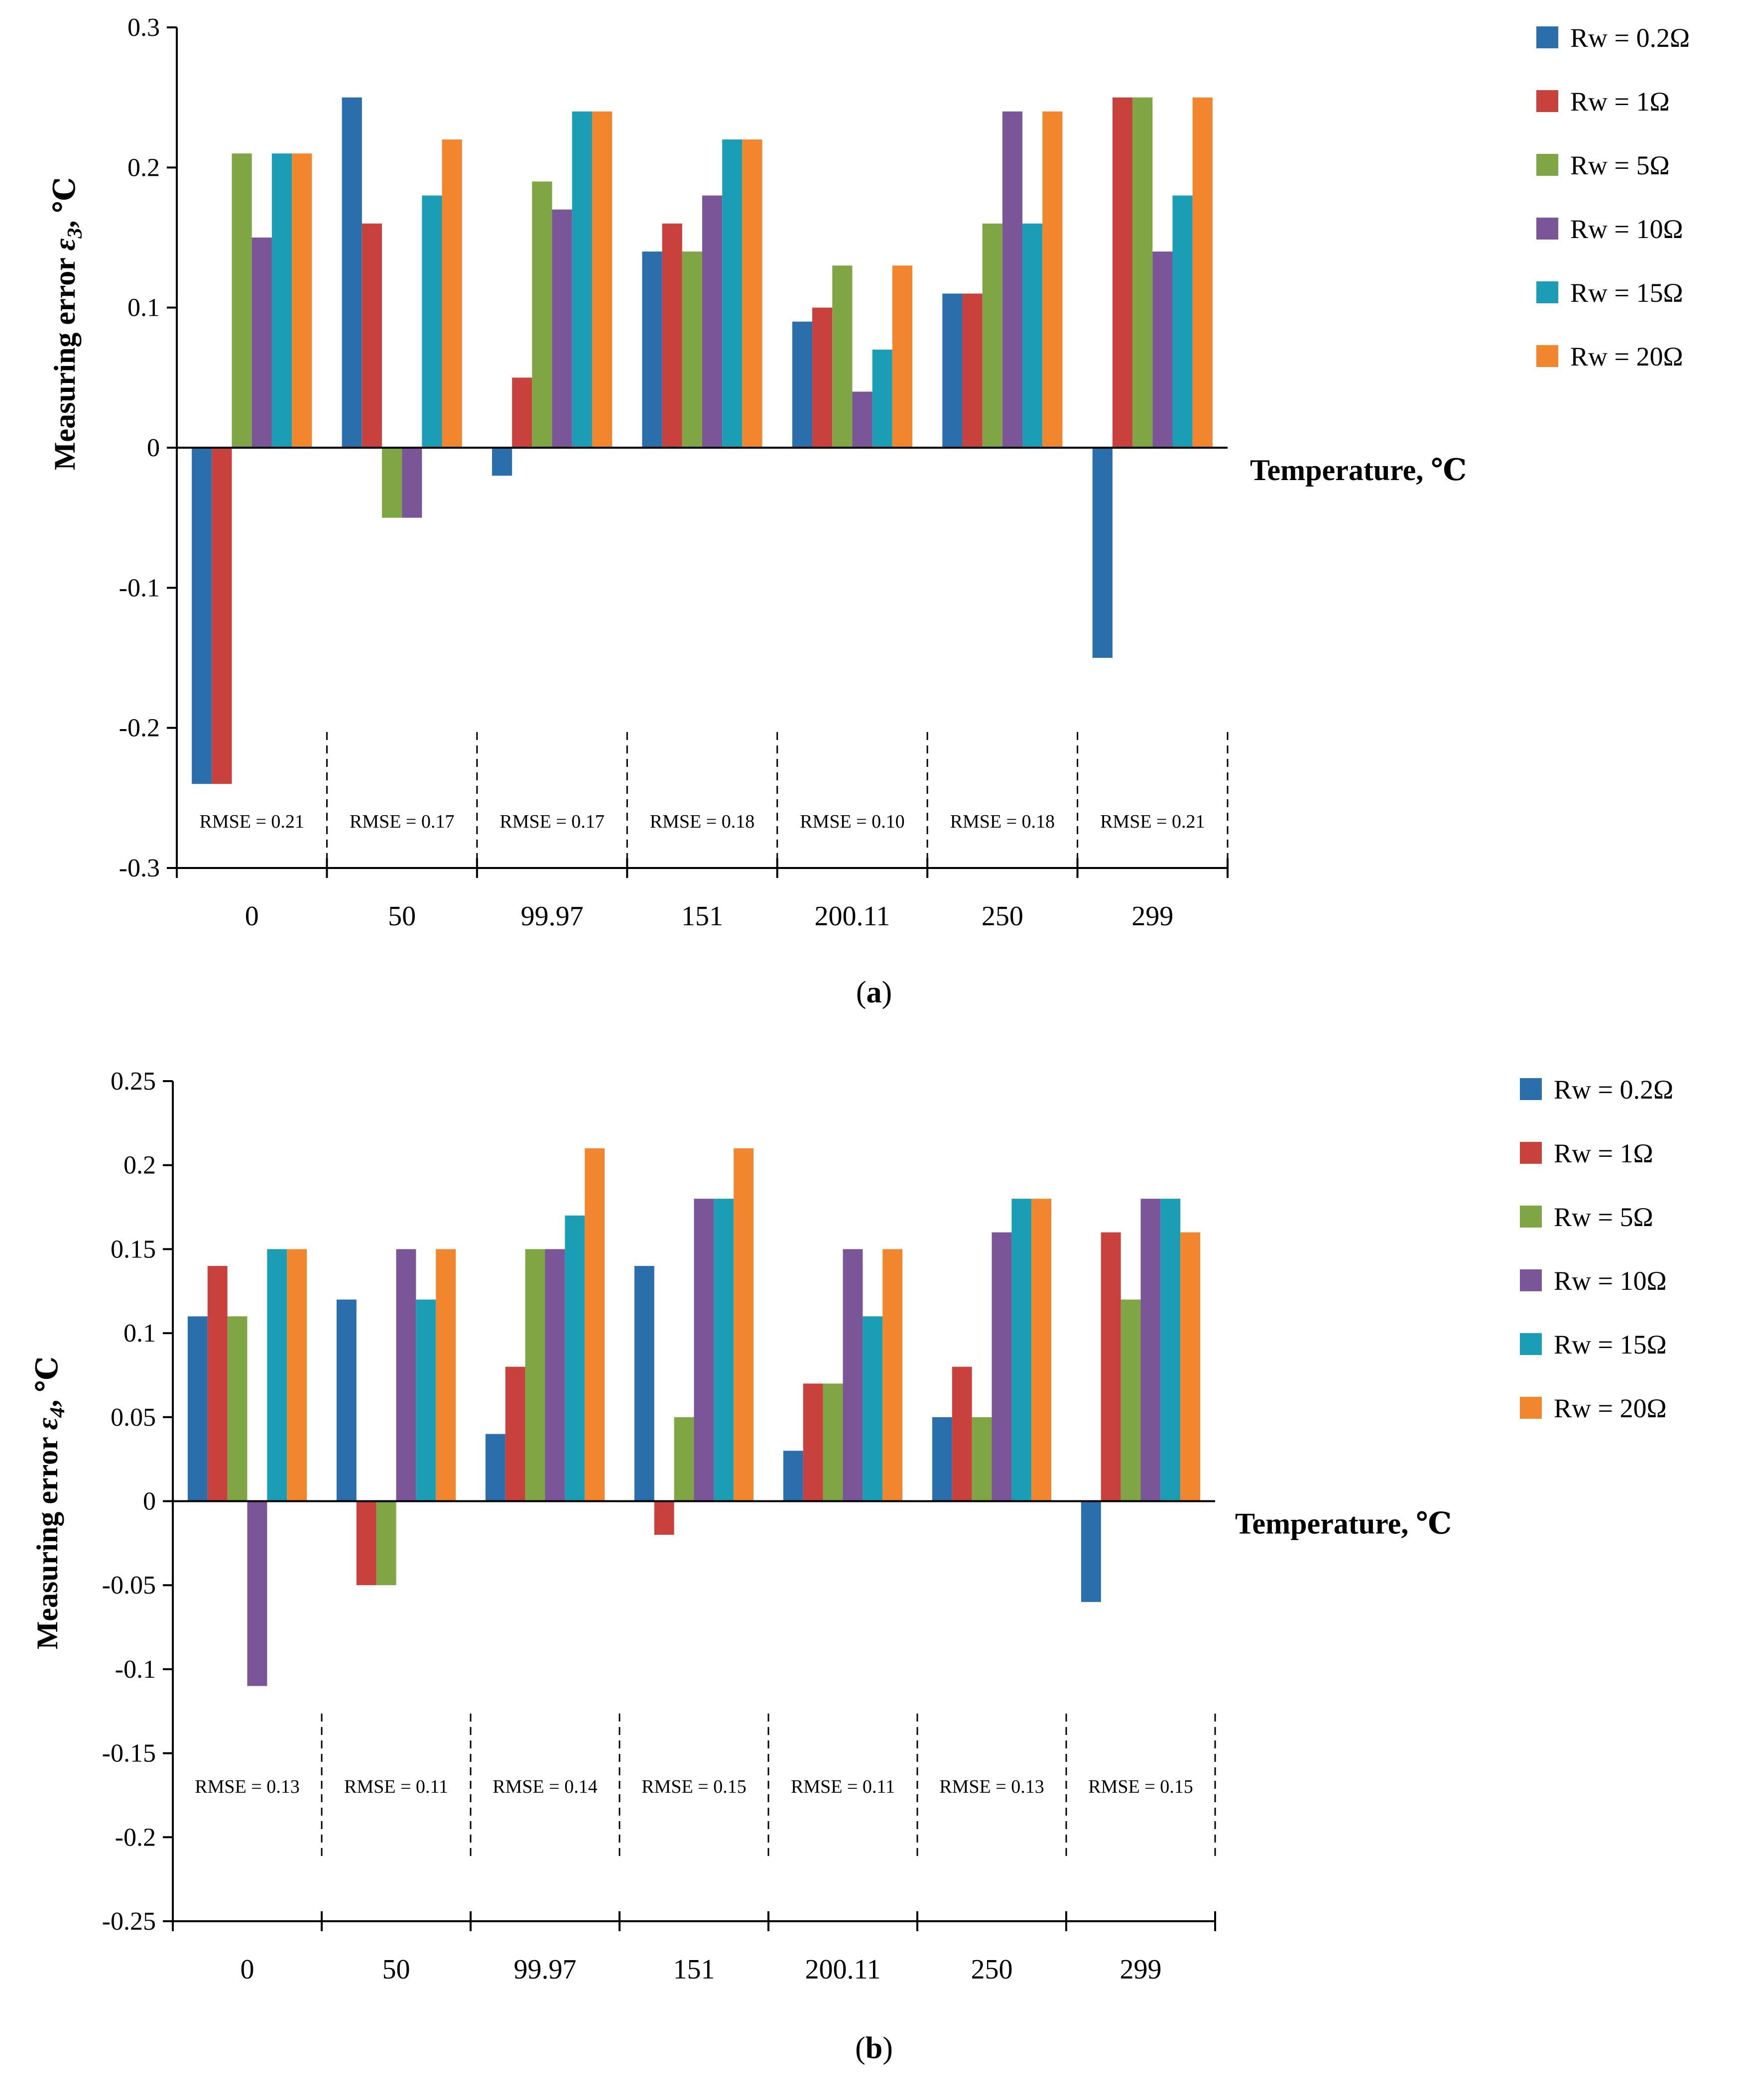 This screenshot has height=2100, width=1747. What do you see at coordinates (402, 916) in the screenshot?
I see `x-tick-label: 50` at bounding box center [402, 916].